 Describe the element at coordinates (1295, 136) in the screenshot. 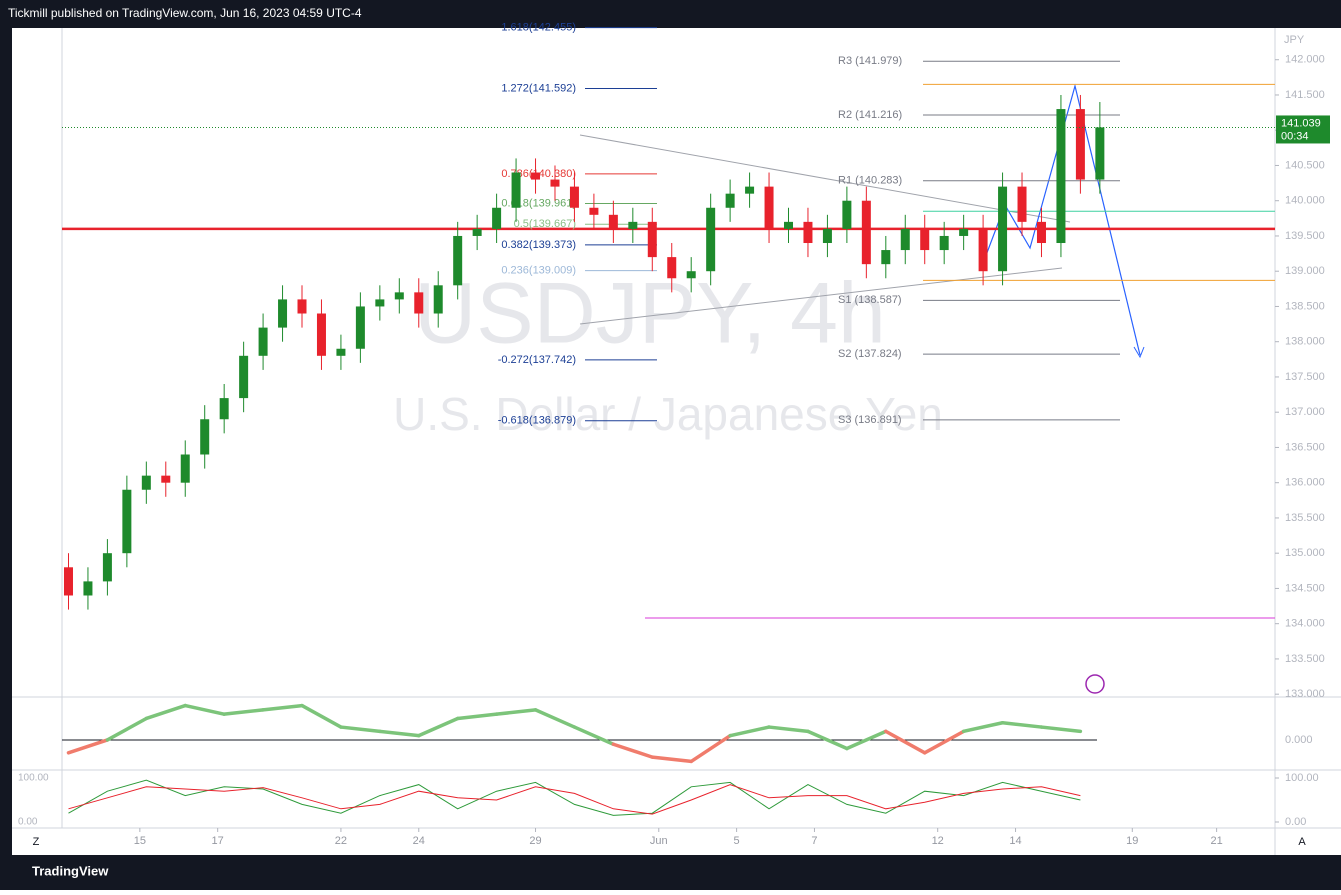

I see `countdown: 00:34` at that location.